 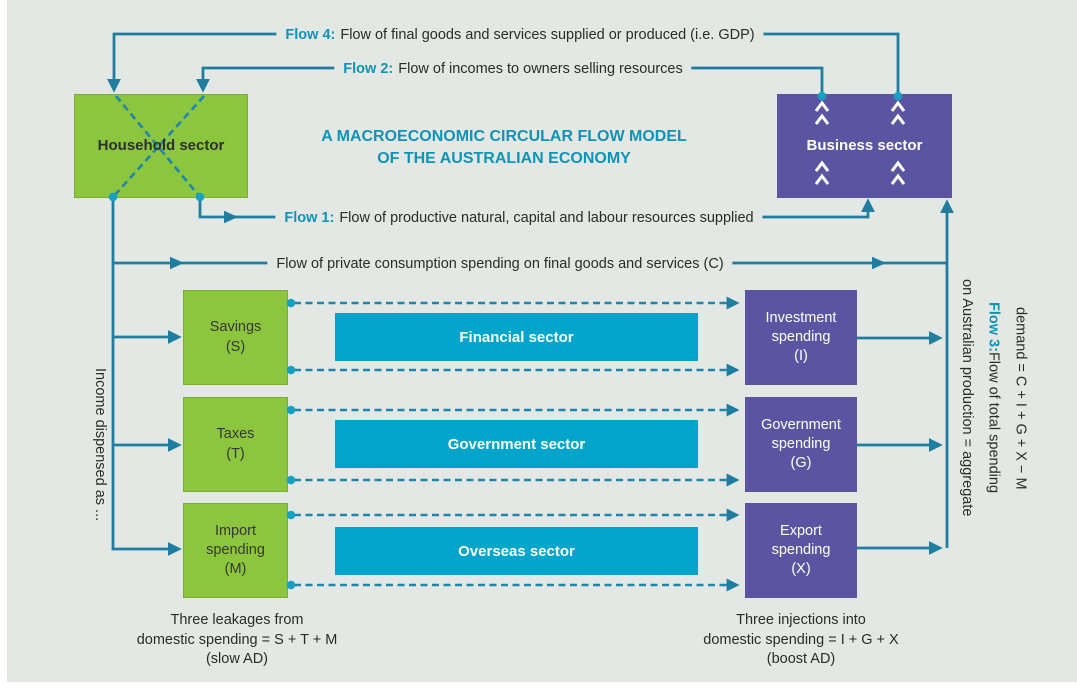 I want to click on financial-sector-box: Financial sector, so click(x=516, y=337).